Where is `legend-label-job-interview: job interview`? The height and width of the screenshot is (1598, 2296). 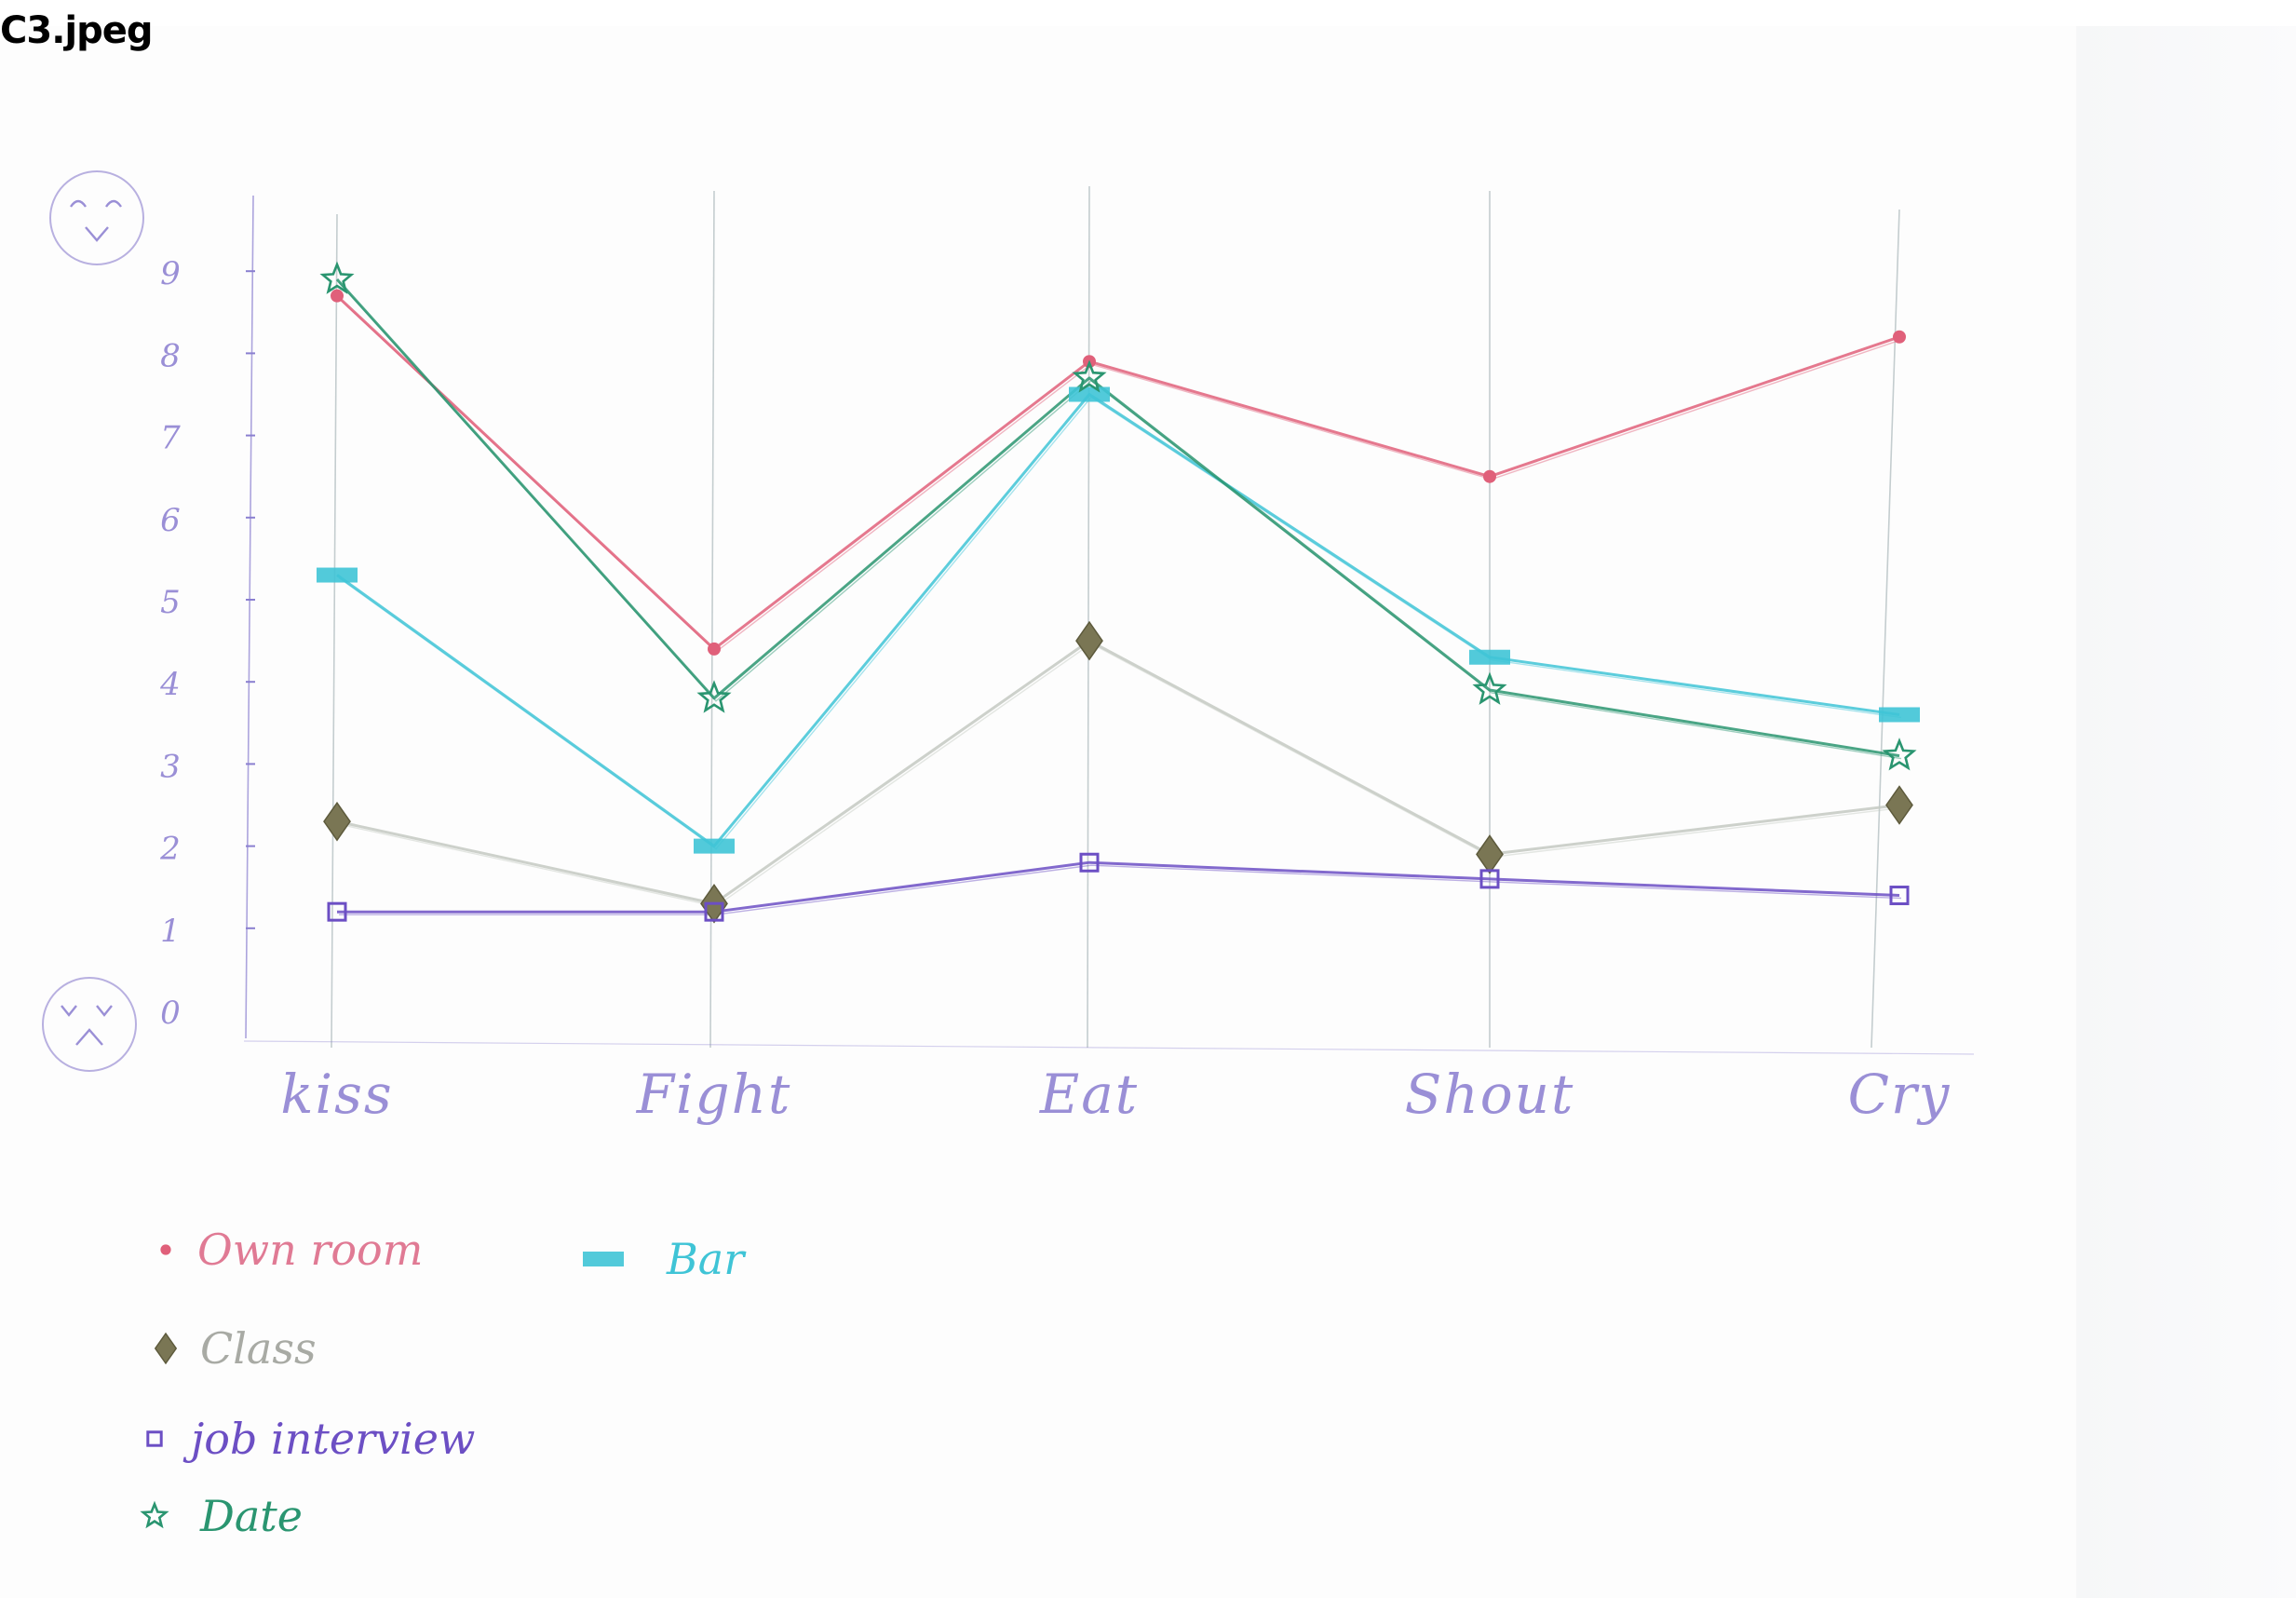
legend-label-job-interview: job interview is located at coordinates (328, 1439).